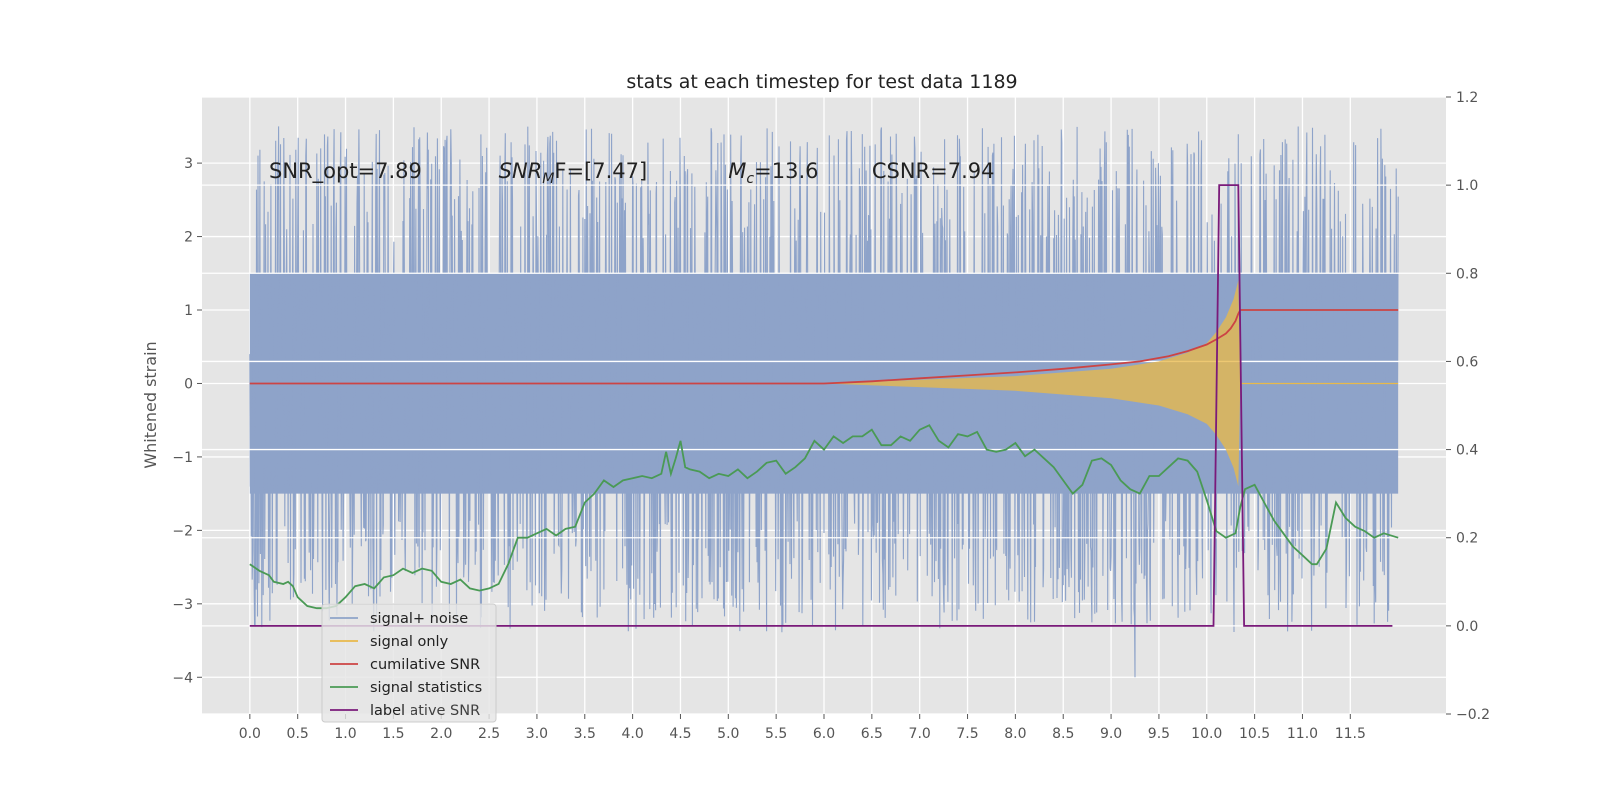  Describe the element at coordinates (872, 734) in the screenshot. I see `x-tick-label: 6.5` at that location.